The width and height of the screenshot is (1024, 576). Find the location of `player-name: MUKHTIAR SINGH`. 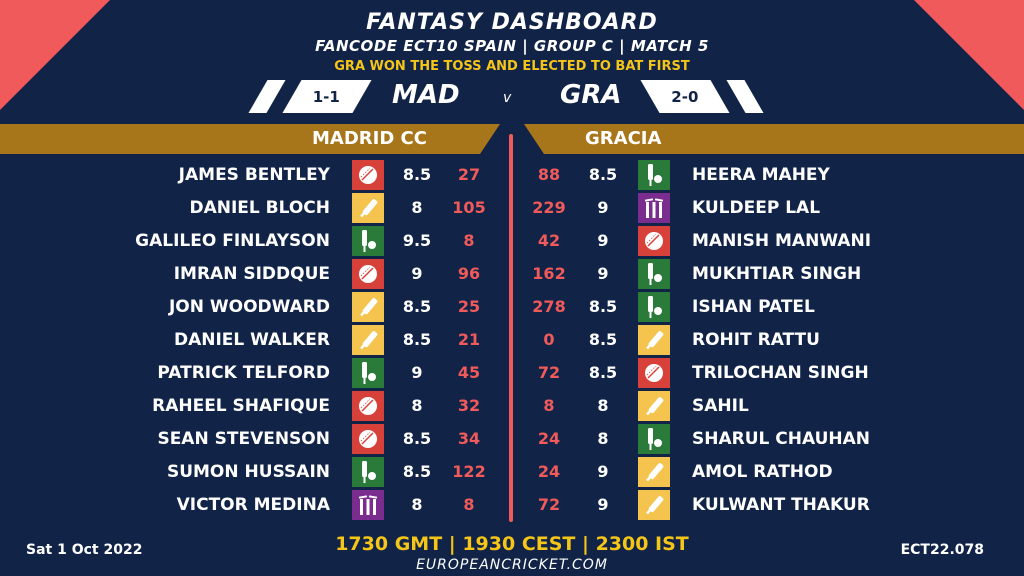

player-name: MUKHTIAR SINGH is located at coordinates (777, 274).